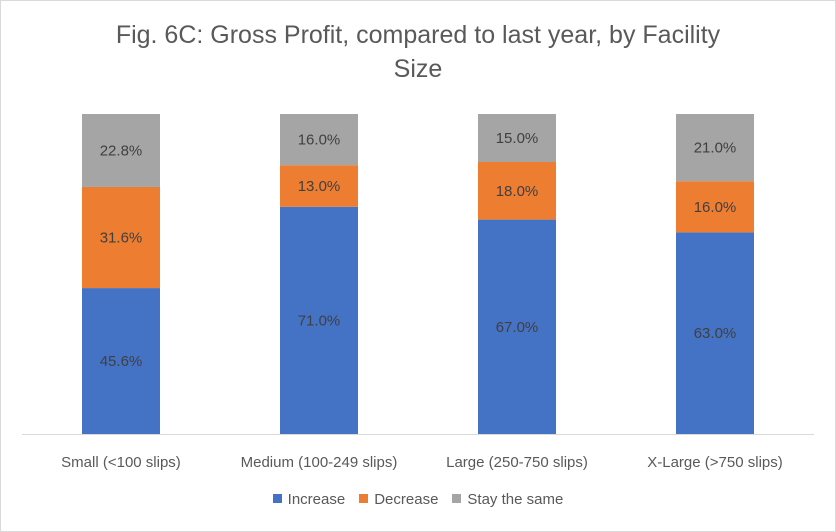 This screenshot has height=532, width=836. What do you see at coordinates (319, 462) in the screenshot?
I see `category-label-1: Medium (100-249 slips)` at bounding box center [319, 462].